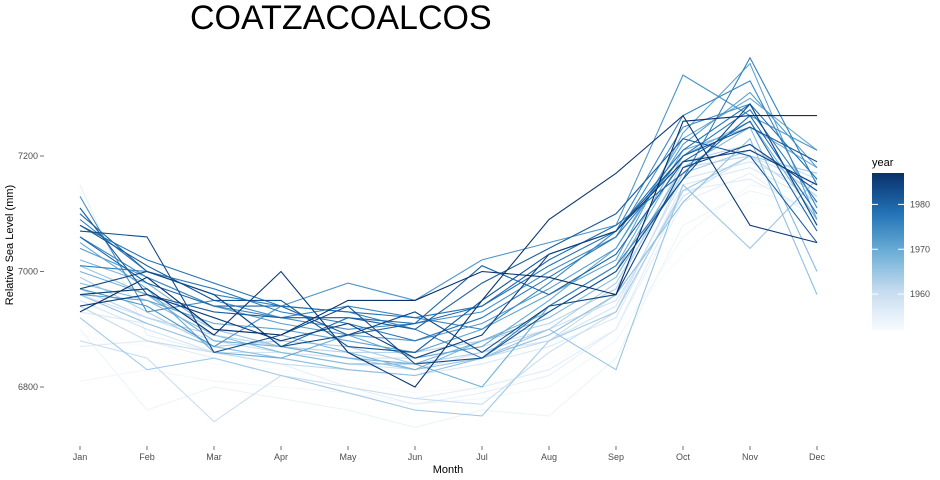 Image resolution: width=940 pixels, height=480 pixels. Describe the element at coordinates (920, 294) in the screenshot. I see `legend-tick-label-1960: 1960` at that location.